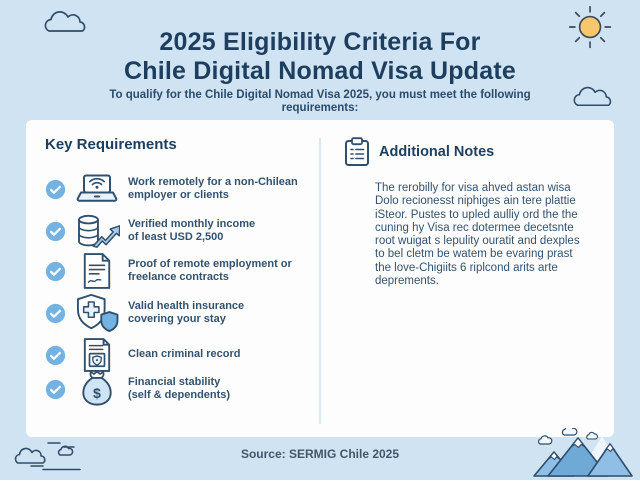 The image size is (640, 483). I want to click on money-bag-icon: $, so click(97, 389).